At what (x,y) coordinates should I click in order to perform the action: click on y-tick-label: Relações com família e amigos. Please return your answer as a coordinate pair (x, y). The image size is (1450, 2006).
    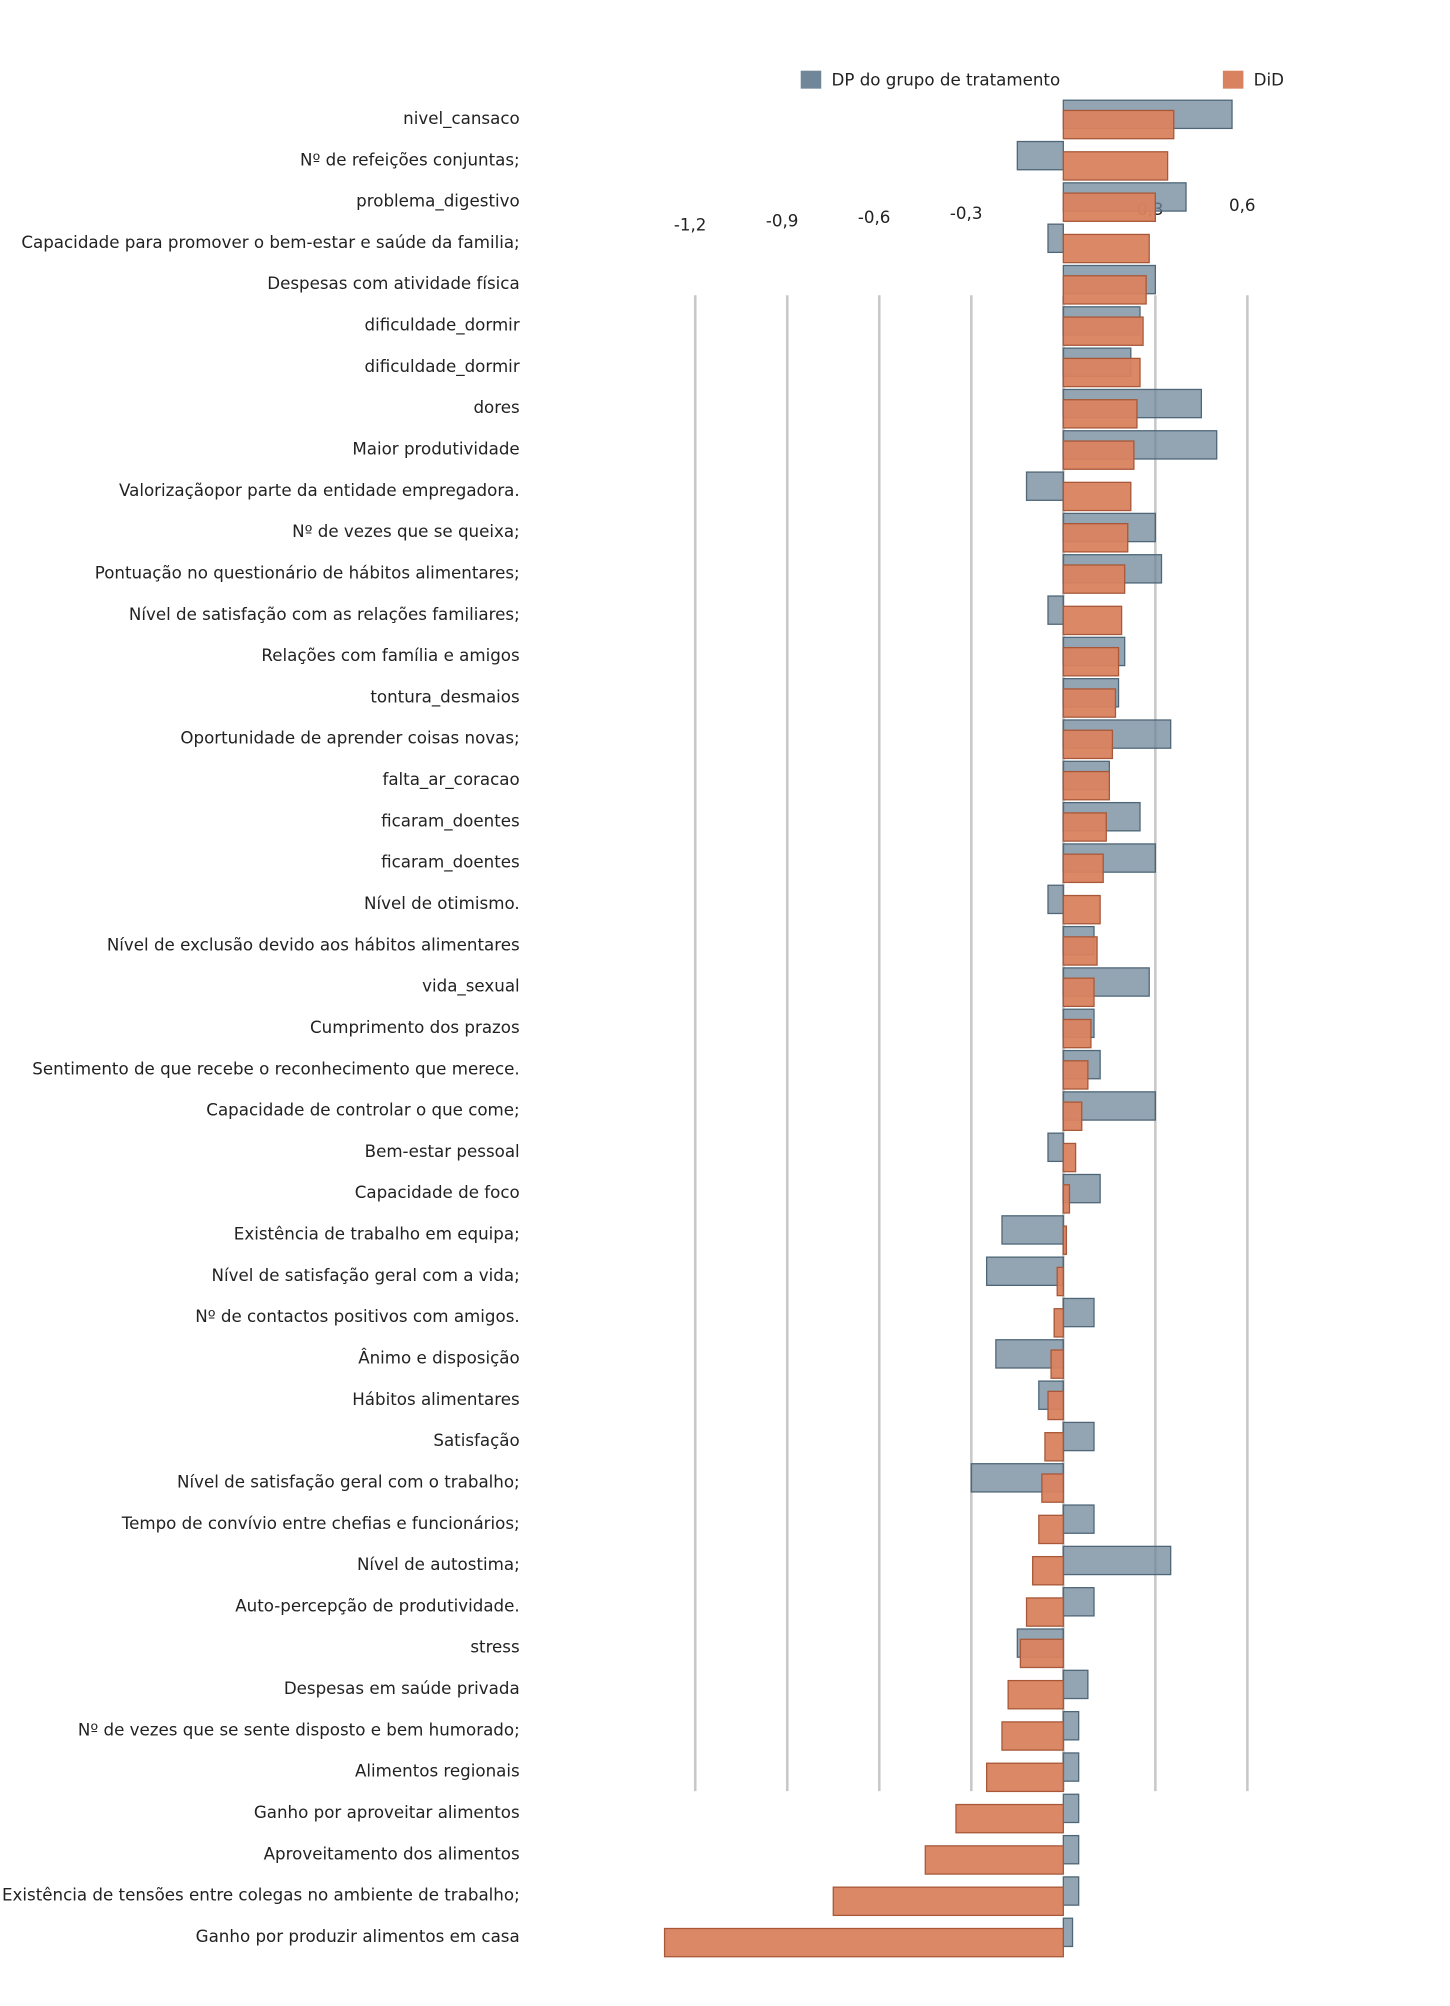
    Looking at the image, I should click on (390, 655).